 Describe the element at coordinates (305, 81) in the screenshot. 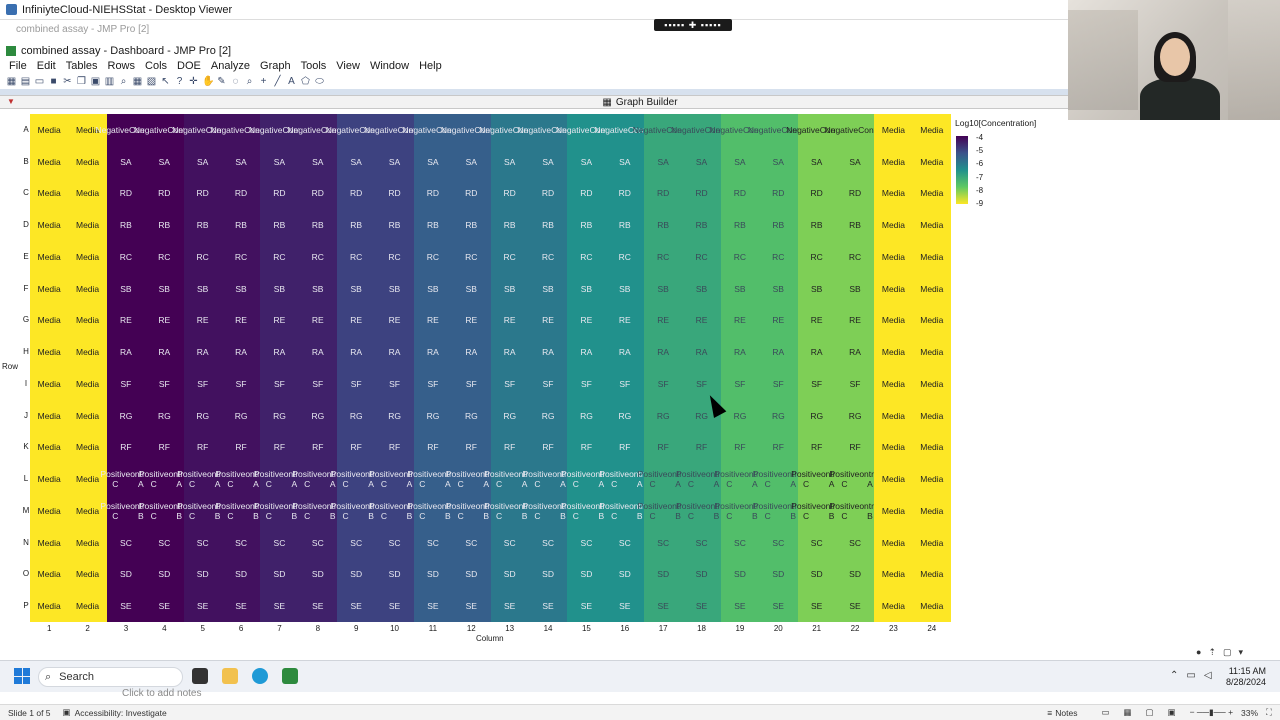

I see `polygon-tool-icon: ⬠` at that location.